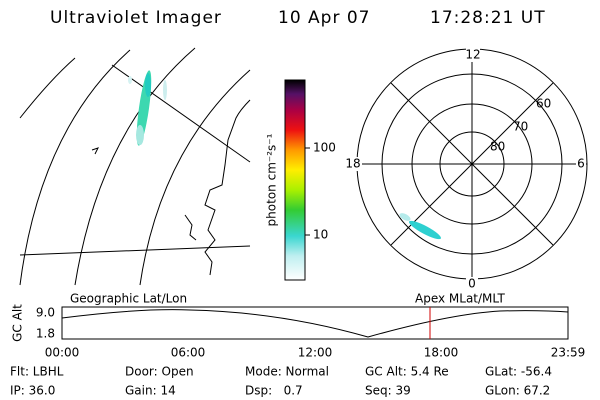 The image size is (600, 400). I want to click on x-tick: 18:00, so click(441, 353).